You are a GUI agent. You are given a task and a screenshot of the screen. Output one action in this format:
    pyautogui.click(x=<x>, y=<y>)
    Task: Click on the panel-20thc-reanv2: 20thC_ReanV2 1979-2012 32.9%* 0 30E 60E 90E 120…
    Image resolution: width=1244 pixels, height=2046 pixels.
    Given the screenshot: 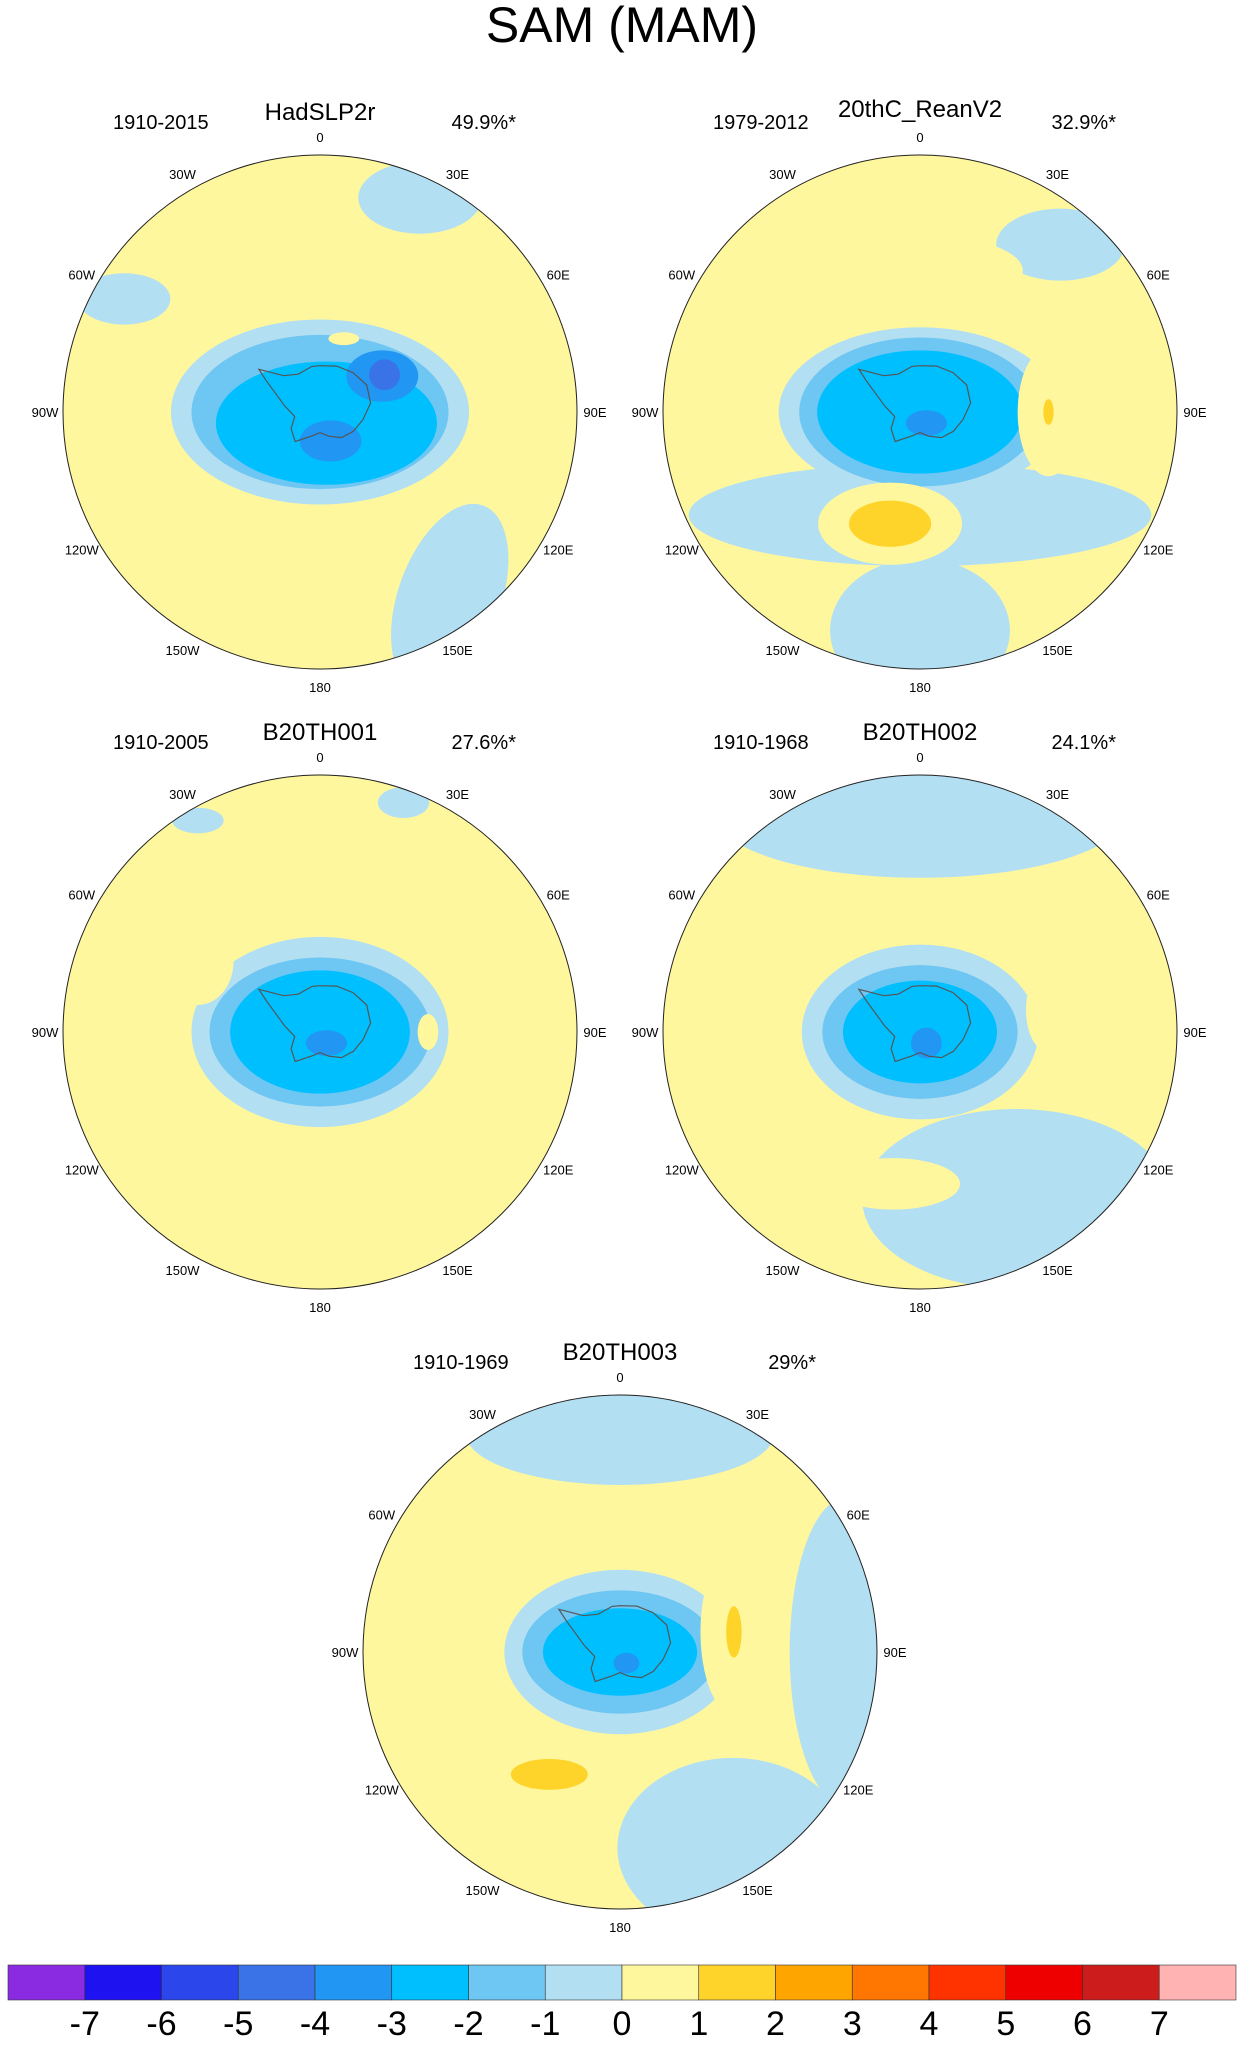 What is the action you would take?
    pyautogui.click(x=919, y=395)
    